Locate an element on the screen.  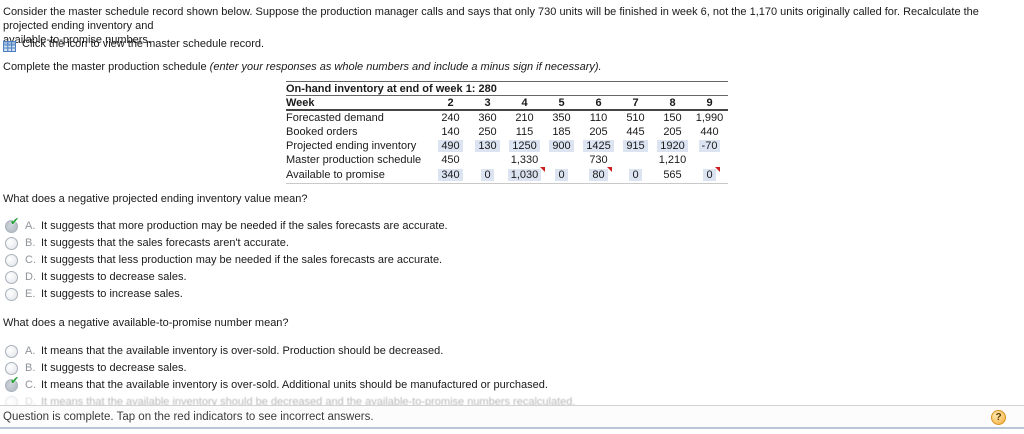
week-5: 5 is located at coordinates (561, 103).